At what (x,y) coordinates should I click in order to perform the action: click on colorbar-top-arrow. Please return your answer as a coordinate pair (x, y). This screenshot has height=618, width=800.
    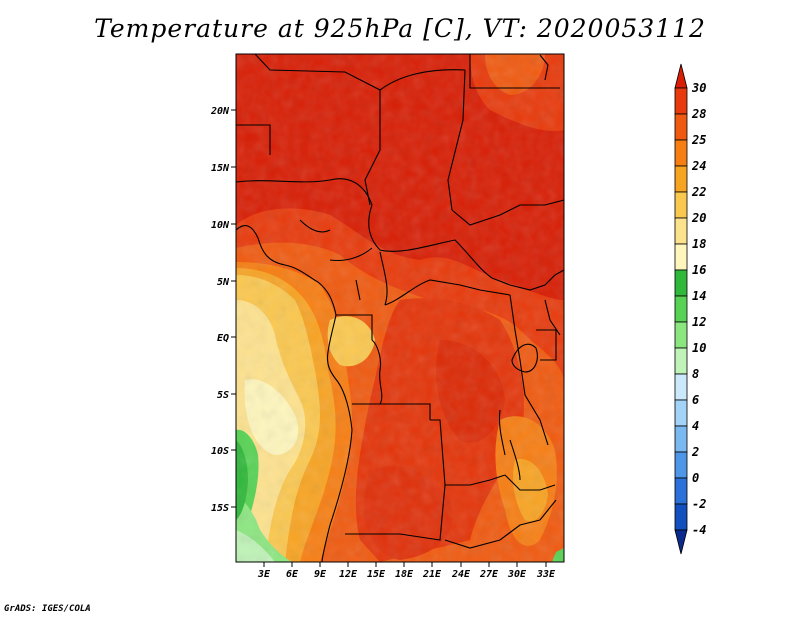
    Looking at the image, I should click on (681, 76).